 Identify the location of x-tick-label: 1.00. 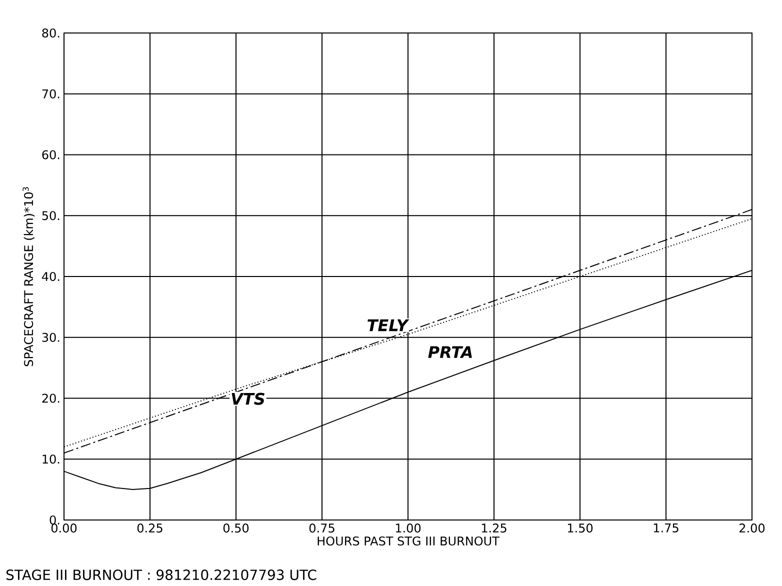
(408, 528).